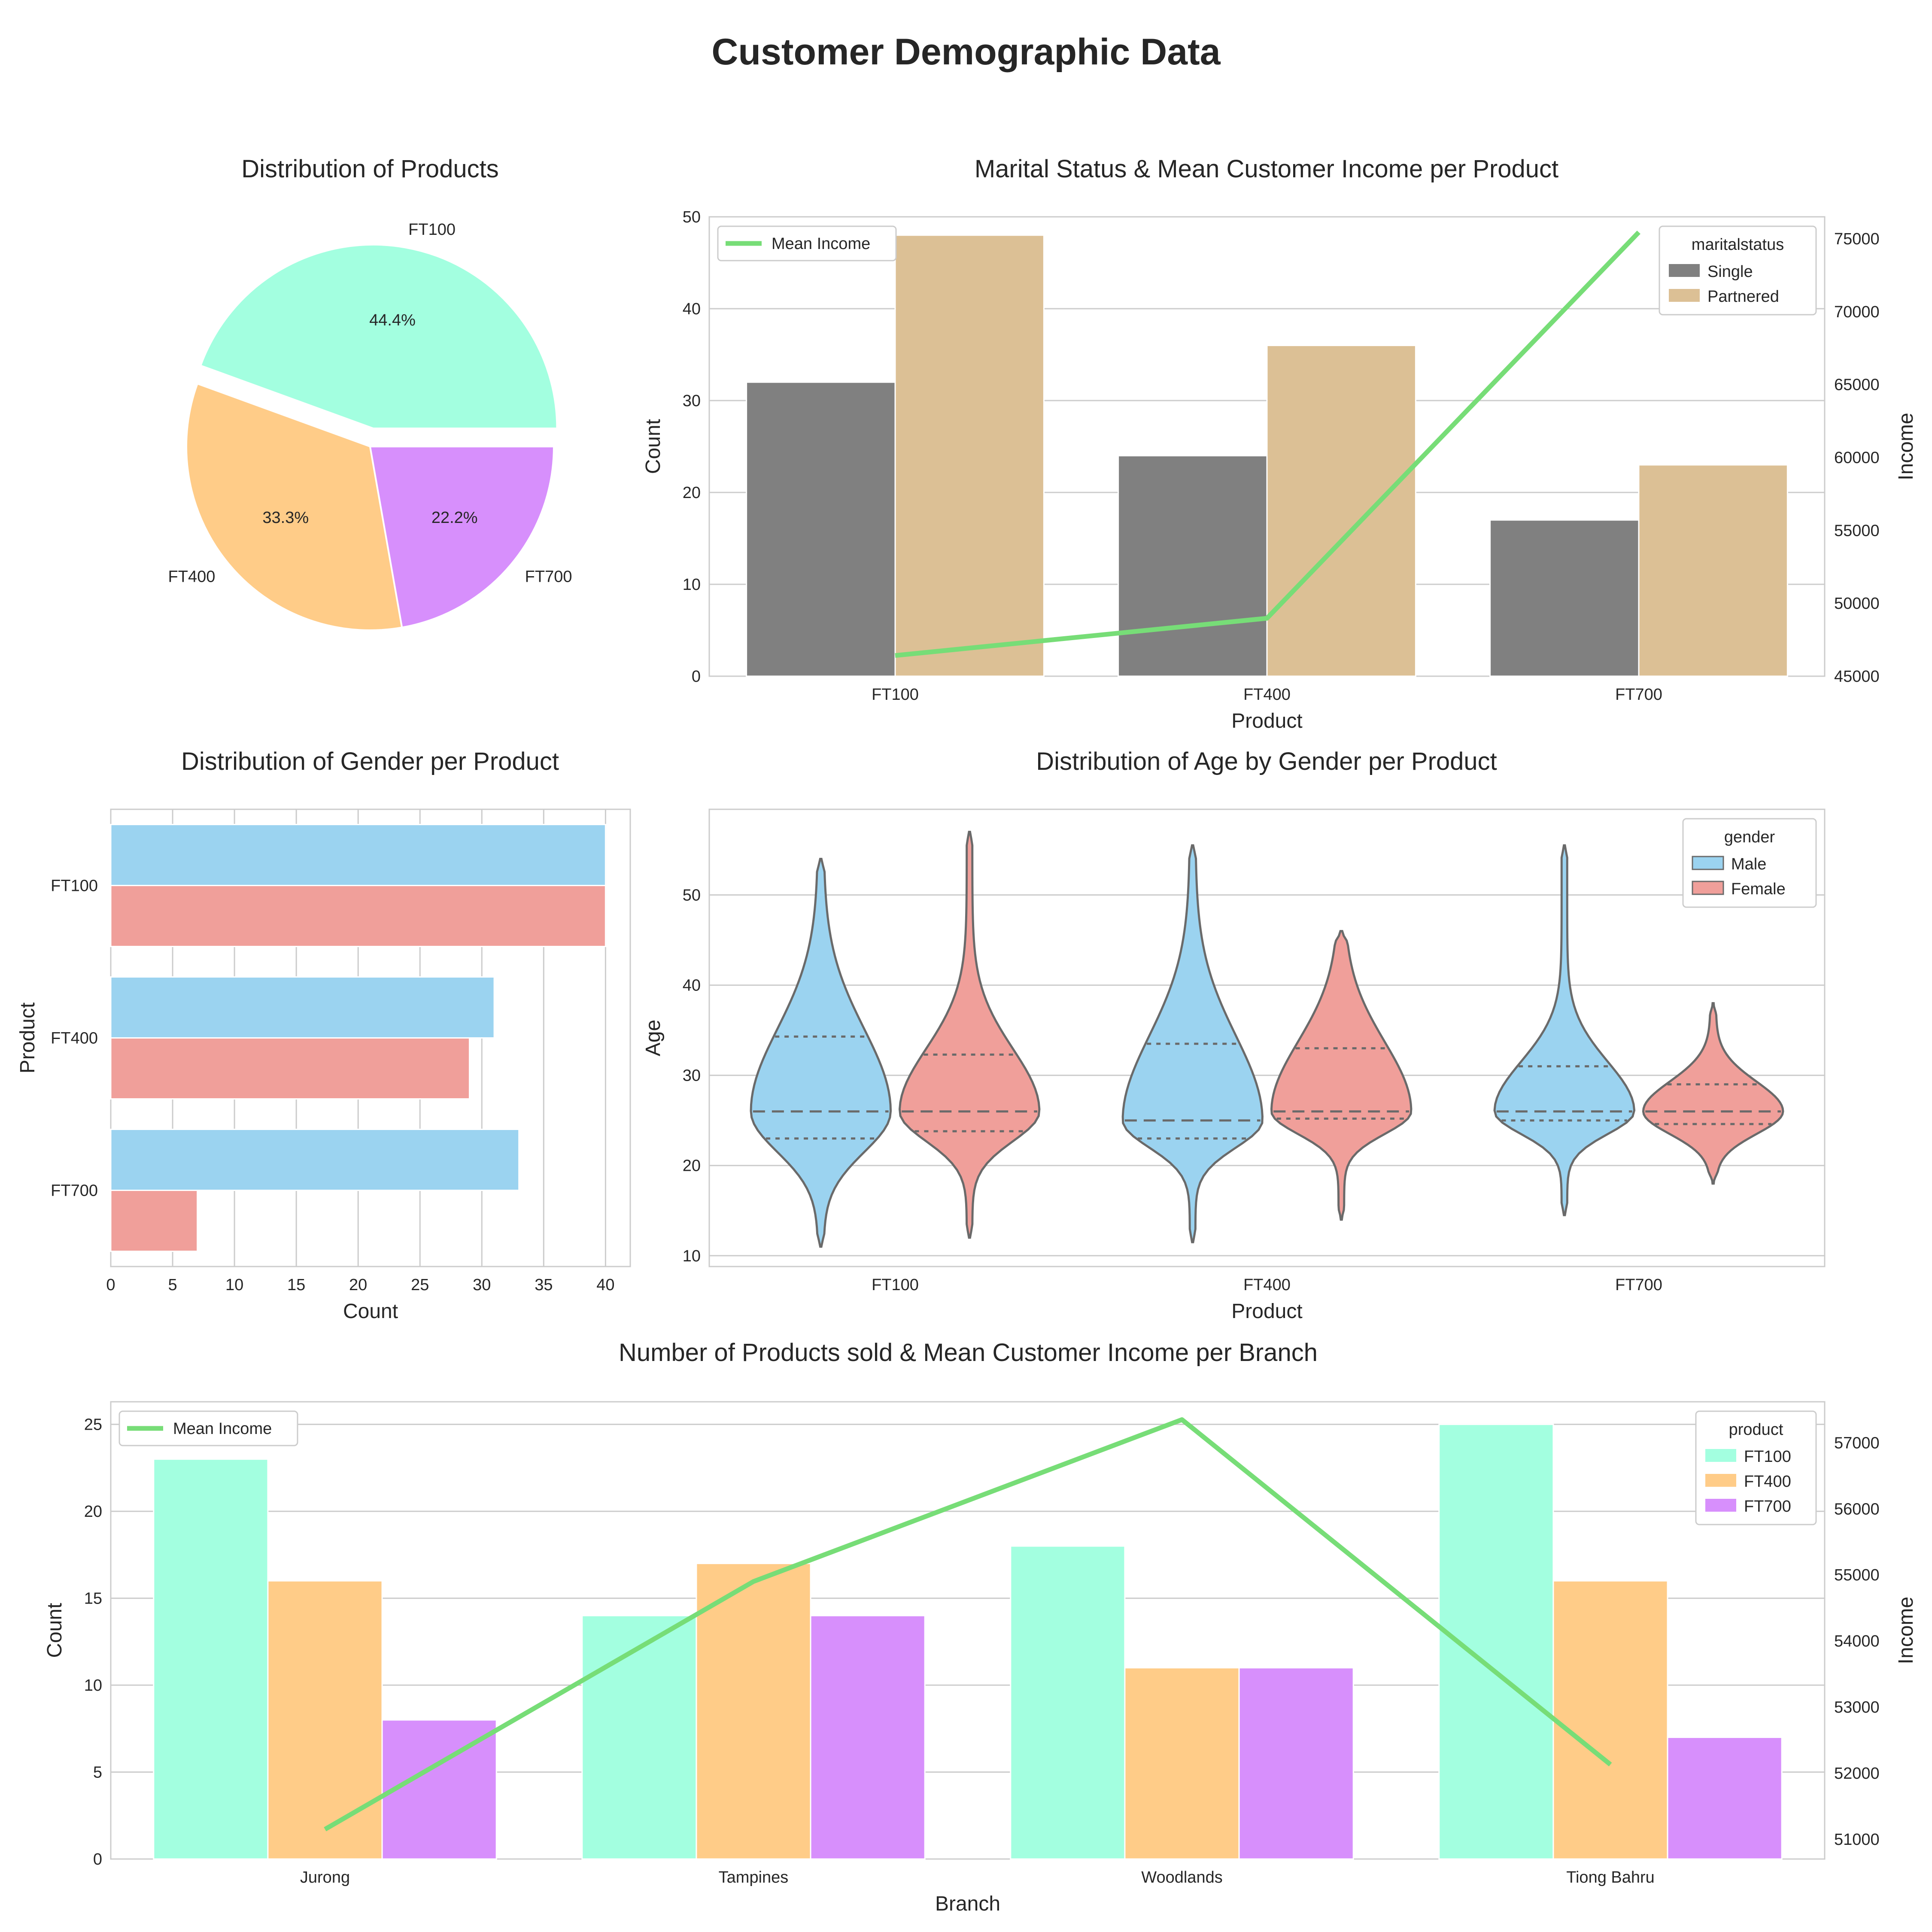 This screenshot has height=1932, width=1932. What do you see at coordinates (1759, 889) in the screenshot?
I see `violin-legend-label-female: Female` at bounding box center [1759, 889].